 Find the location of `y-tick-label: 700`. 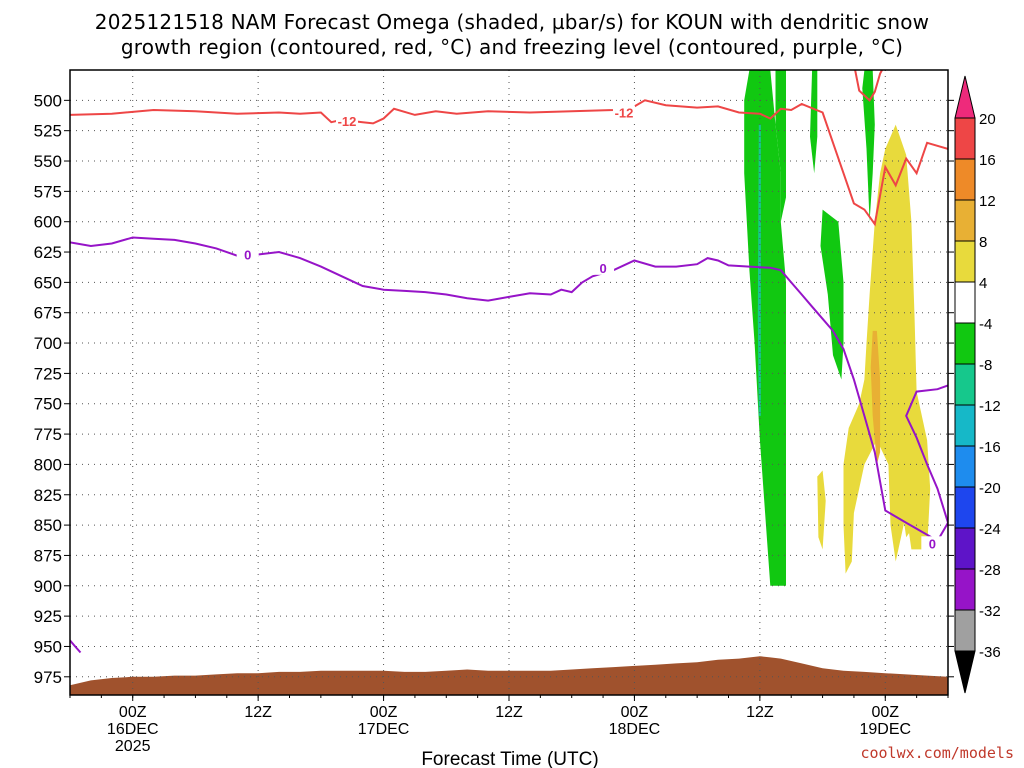

y-tick-label: 700 is located at coordinates (48, 343).